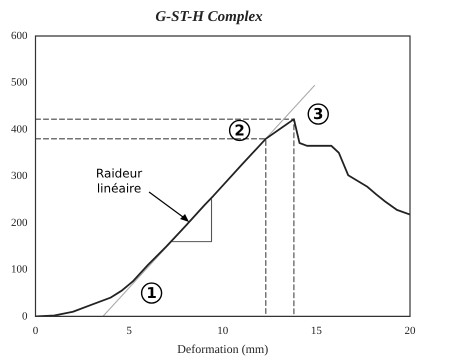 The image size is (450, 363). What do you see at coordinates (19, 222) in the screenshot?
I see `y-tick-label: 200` at bounding box center [19, 222].